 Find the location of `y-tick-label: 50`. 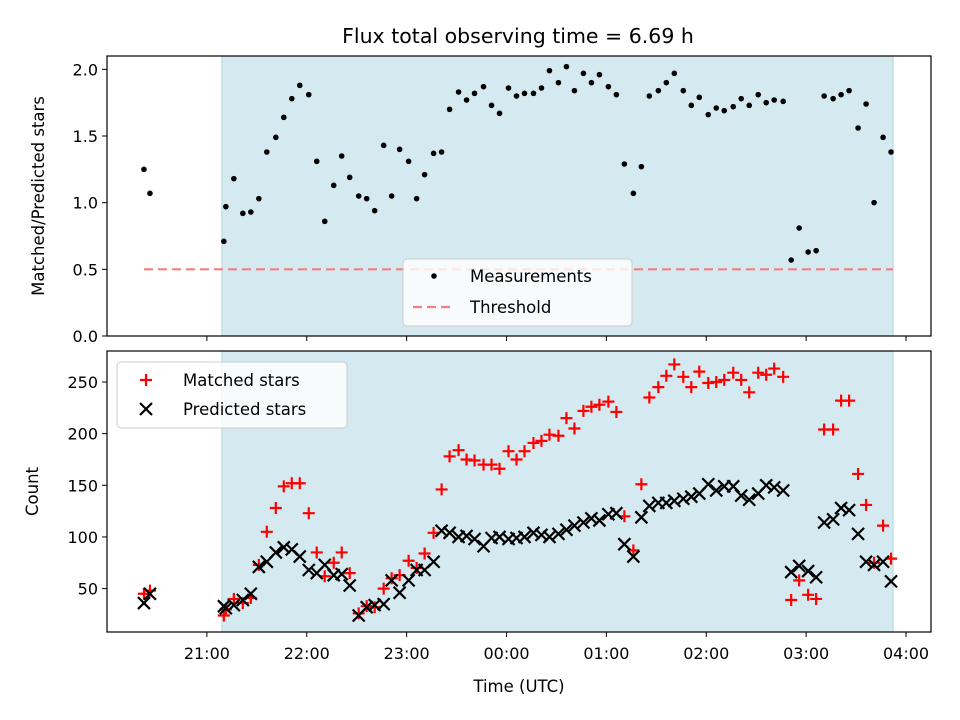

y-tick-label: 50 is located at coordinates (88, 589).